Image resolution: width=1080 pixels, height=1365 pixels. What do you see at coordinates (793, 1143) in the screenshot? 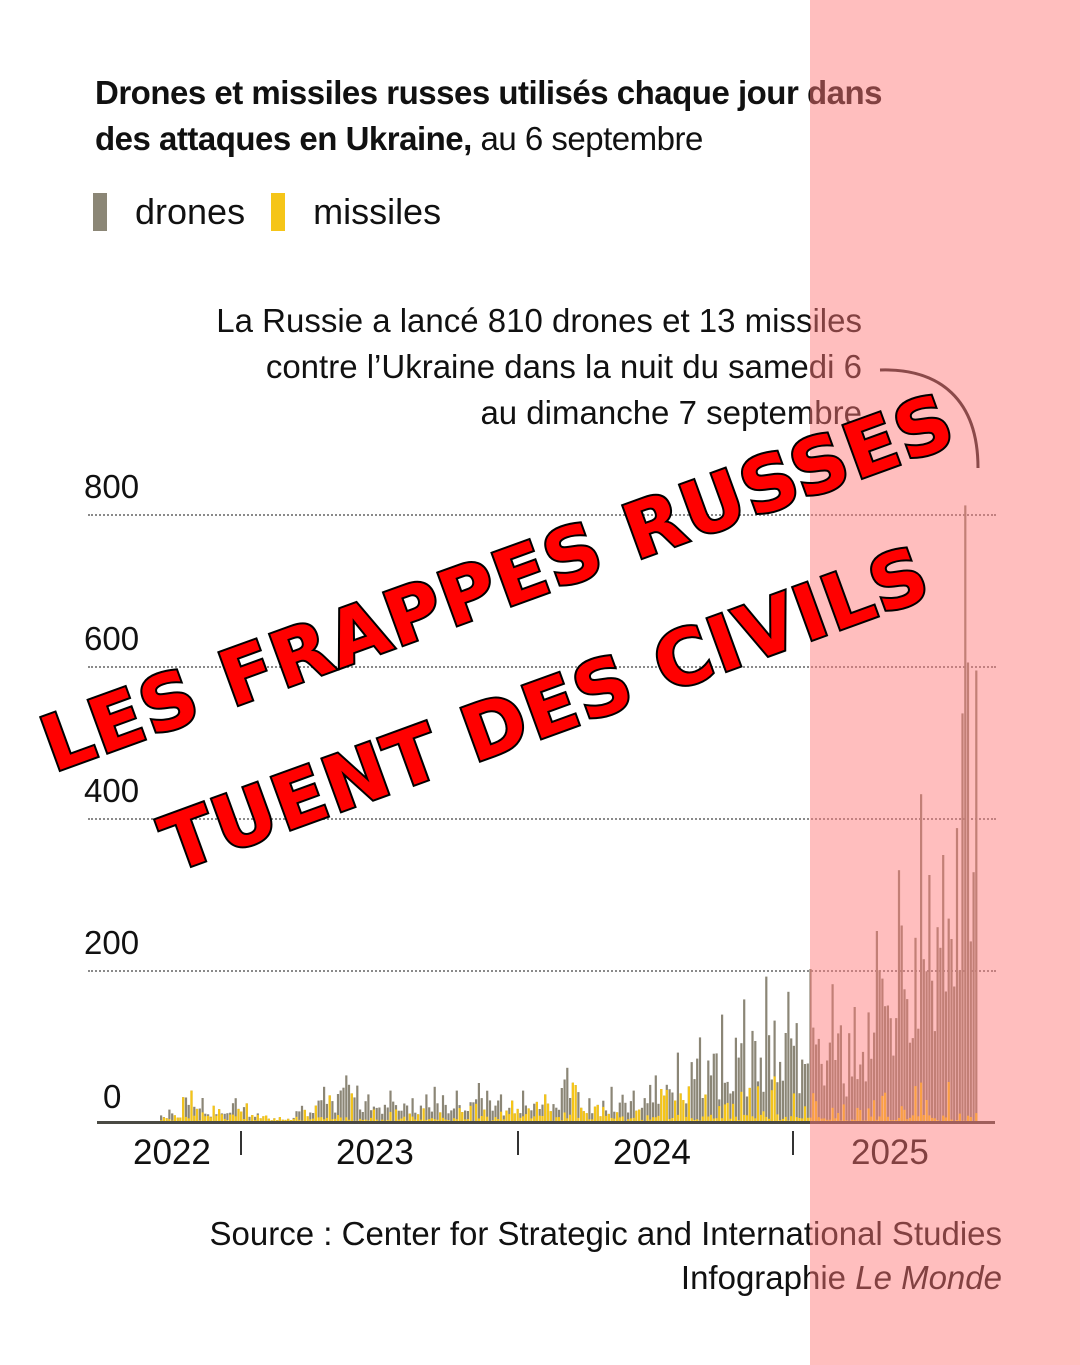
I see `year-separator-2024-2025` at bounding box center [793, 1143].